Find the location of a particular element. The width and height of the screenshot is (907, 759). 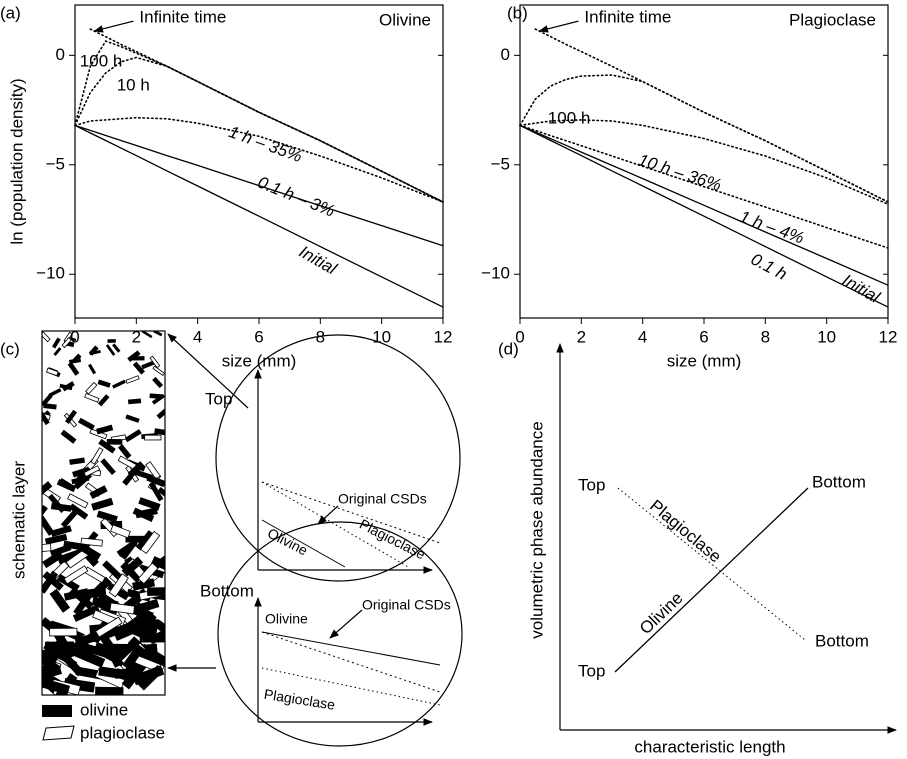

series-label: 100 h is located at coordinates (569, 117).